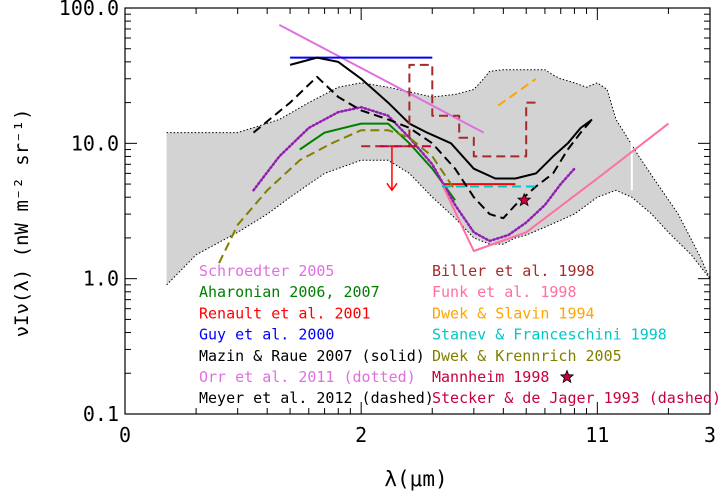 This screenshot has height=494, width=719. What do you see at coordinates (361, 435) in the screenshot?
I see `x-tick-label: 2` at bounding box center [361, 435].